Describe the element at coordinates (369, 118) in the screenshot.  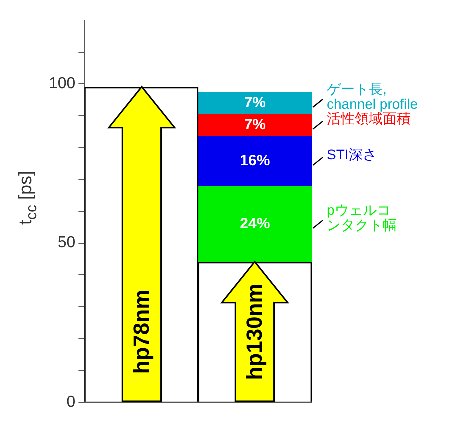
I see `series-label: 活性領域面積` at that location.